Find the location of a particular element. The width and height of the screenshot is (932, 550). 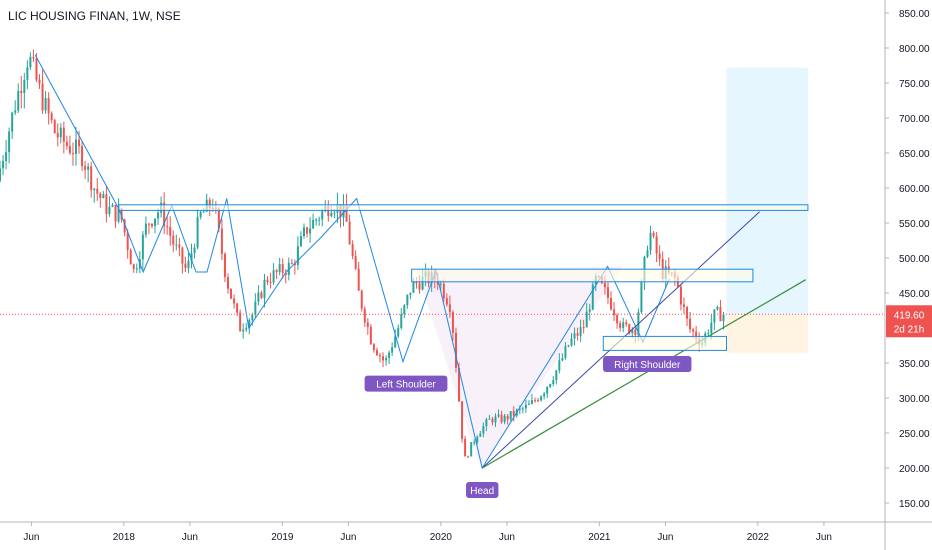

stop-zone is located at coordinates (767, 334).